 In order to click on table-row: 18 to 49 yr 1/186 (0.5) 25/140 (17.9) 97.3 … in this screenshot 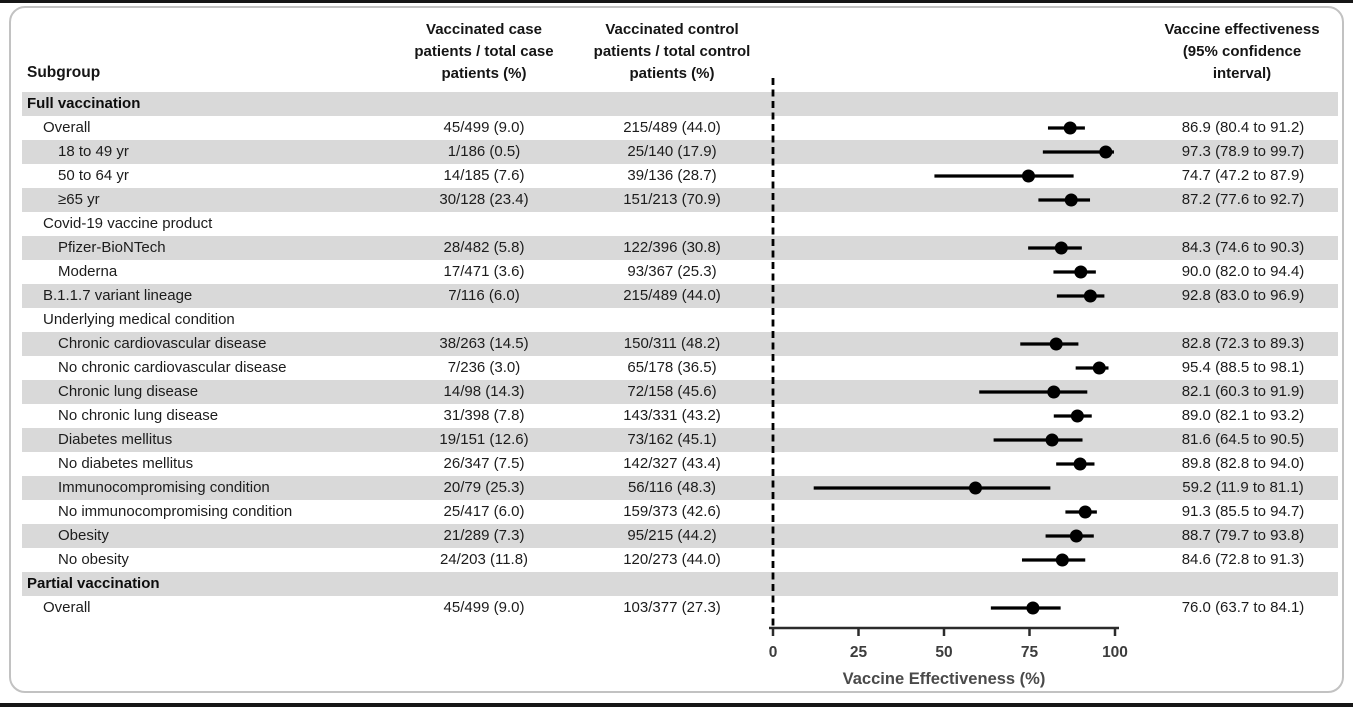, I will do `click(680, 152)`.